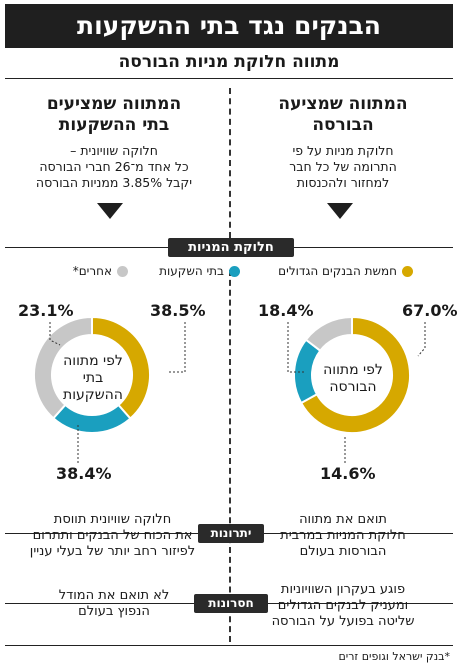 Image resolution: width=458 pixels, height=672 pixels. What do you see at coordinates (230, 456) in the screenshot?
I see `column-divider-bottom` at bounding box center [230, 456].